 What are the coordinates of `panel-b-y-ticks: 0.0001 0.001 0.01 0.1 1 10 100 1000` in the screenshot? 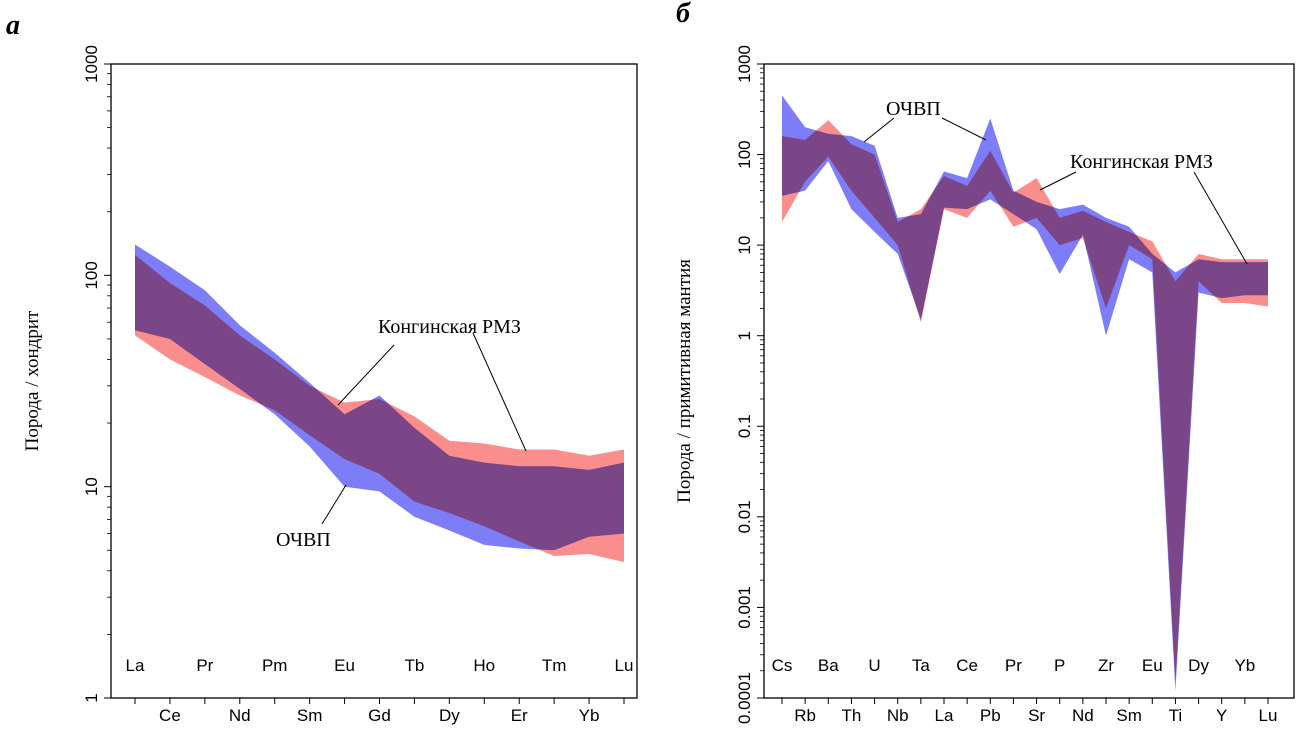 It's located at (749, 384).